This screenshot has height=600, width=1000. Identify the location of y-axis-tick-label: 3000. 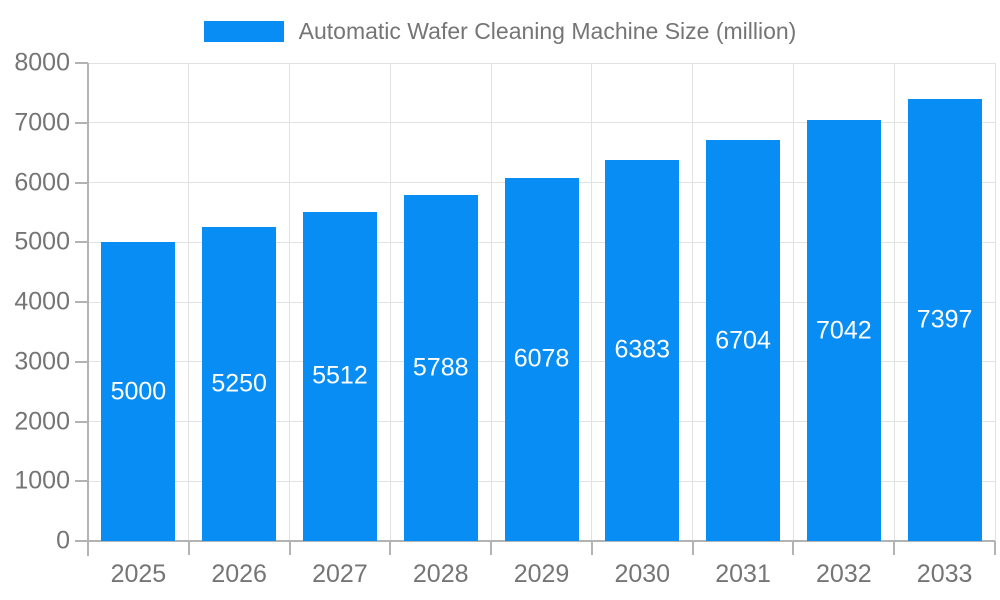
(42, 361).